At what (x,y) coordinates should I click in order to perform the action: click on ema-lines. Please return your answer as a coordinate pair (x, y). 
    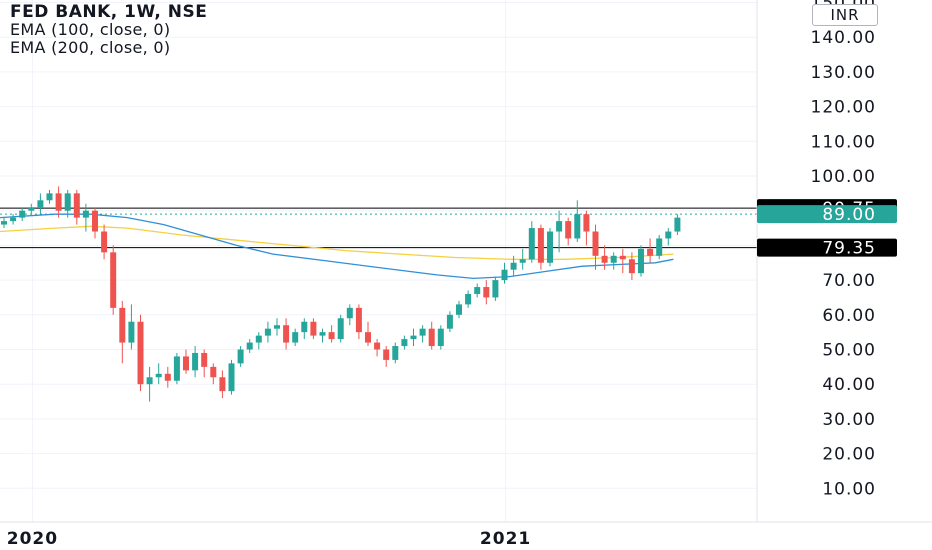
    Looking at the image, I should click on (337, 246).